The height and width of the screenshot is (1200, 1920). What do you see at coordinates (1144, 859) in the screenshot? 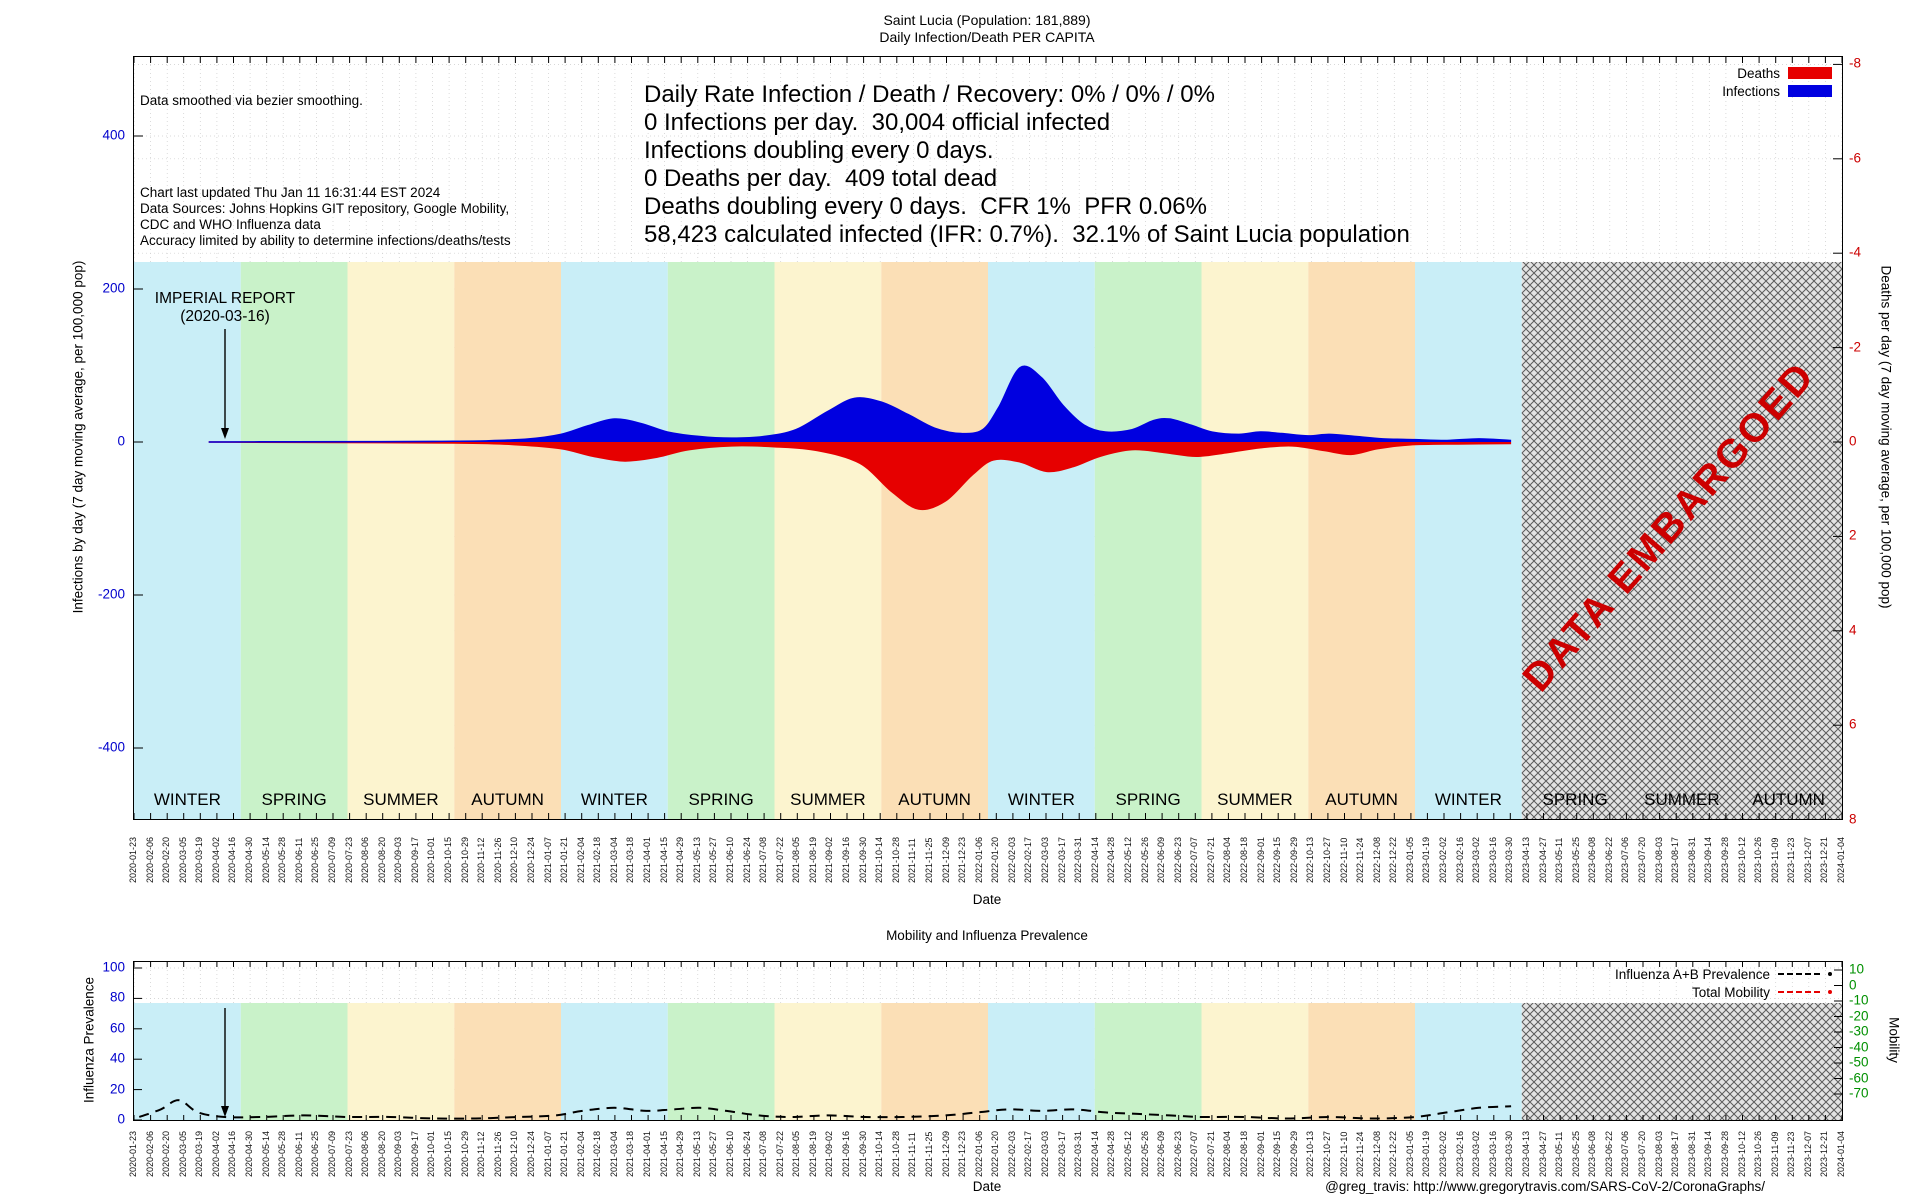
I see `x-tick-date-label: 2022-05-26` at bounding box center [1144, 859].